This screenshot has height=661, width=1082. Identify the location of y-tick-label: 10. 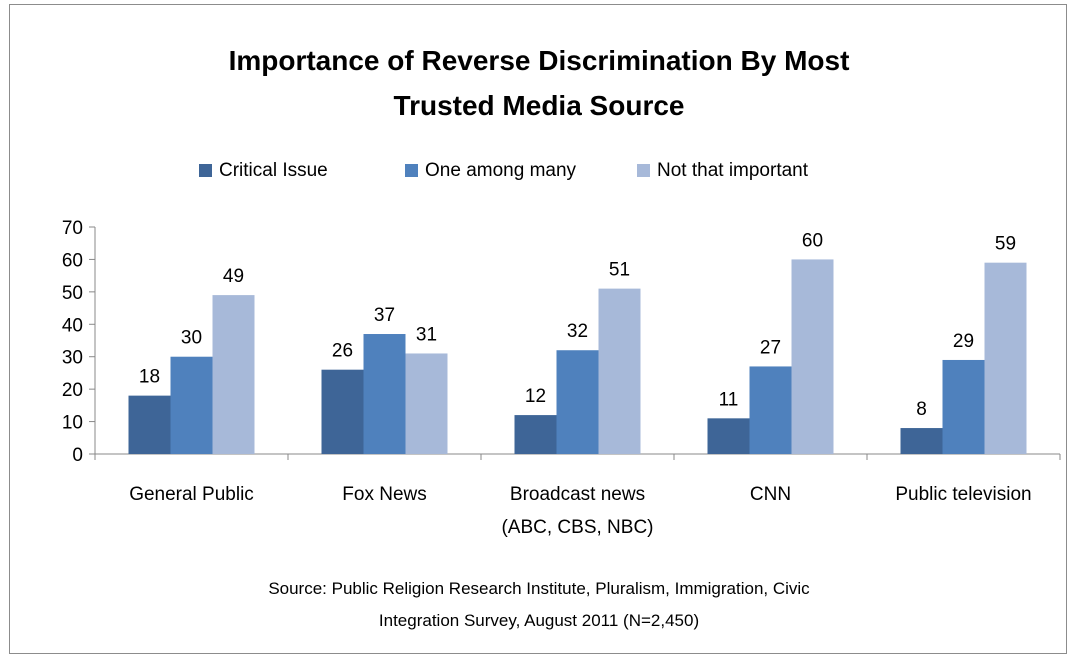
(72, 423).